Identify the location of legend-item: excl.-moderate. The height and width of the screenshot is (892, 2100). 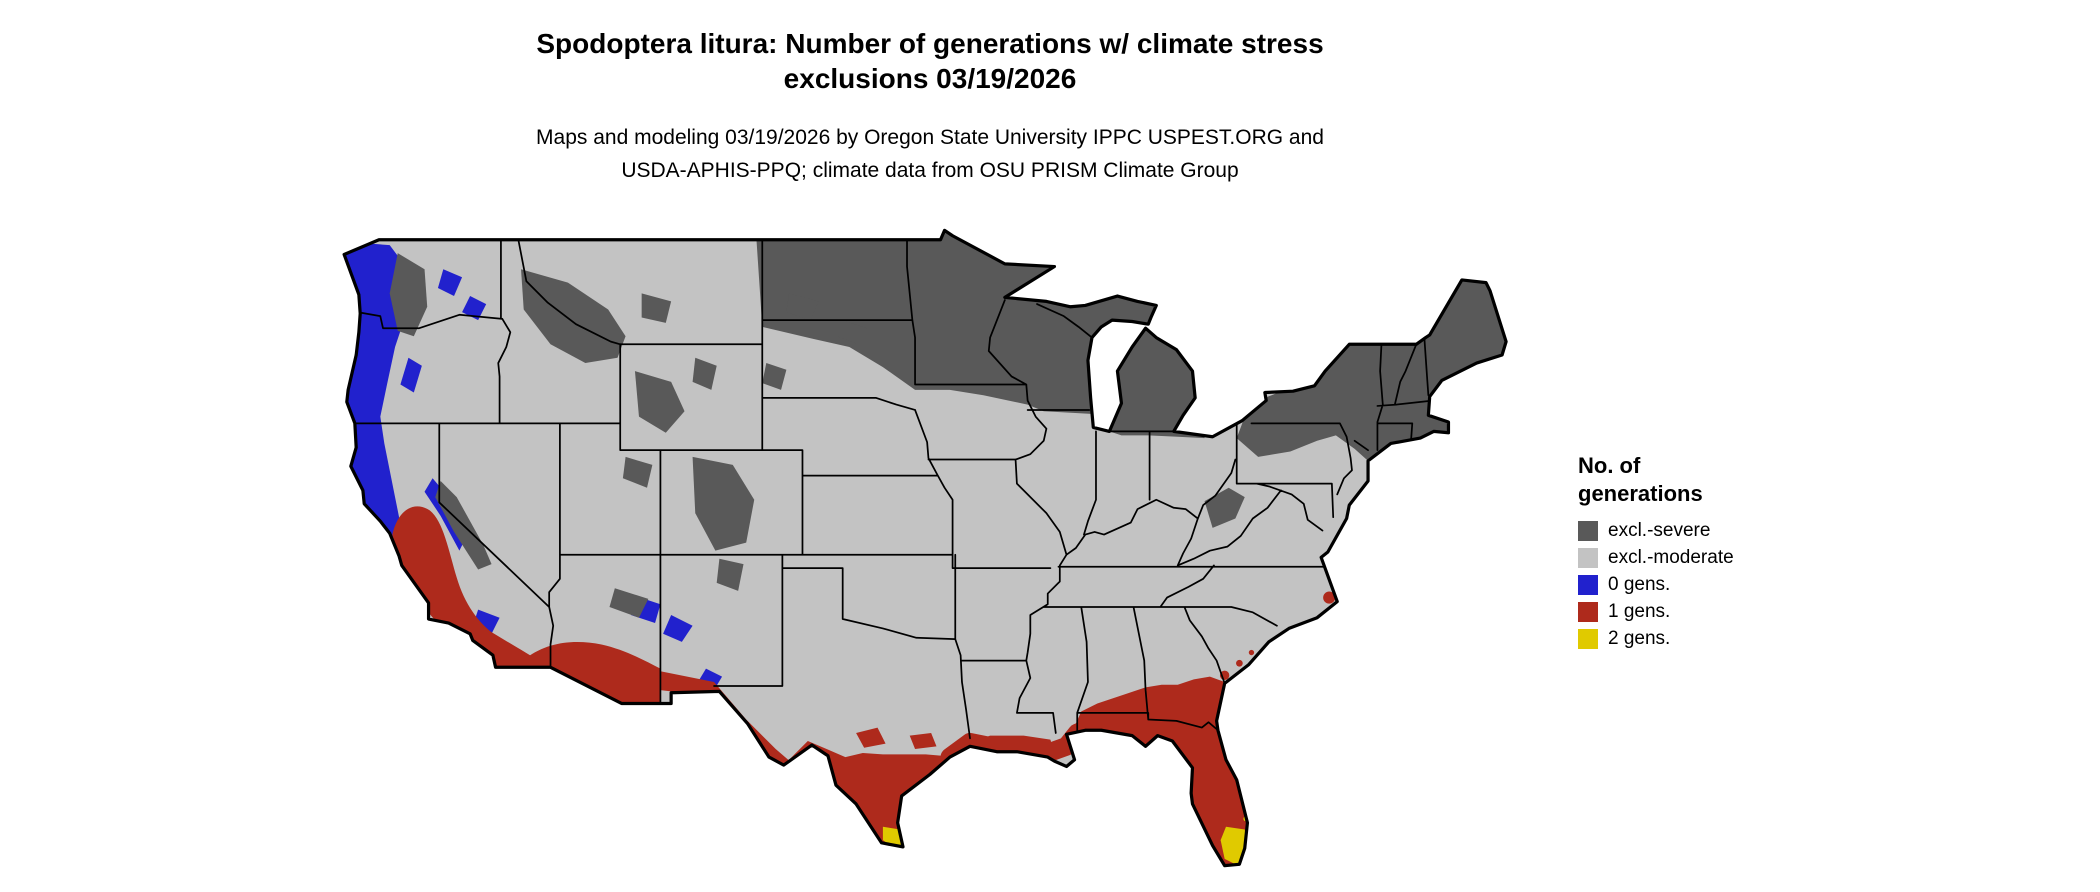
(1708, 557).